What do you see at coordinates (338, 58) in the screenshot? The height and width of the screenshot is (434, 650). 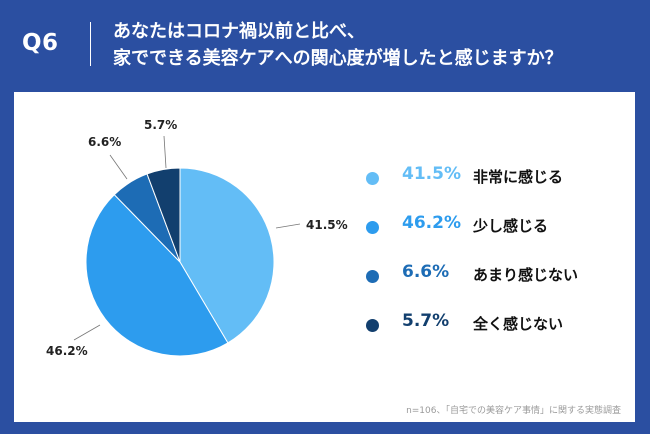 I see `question-title-line-2: 家でできる美容ケアへの関心度が増したと感じますか？` at bounding box center [338, 58].